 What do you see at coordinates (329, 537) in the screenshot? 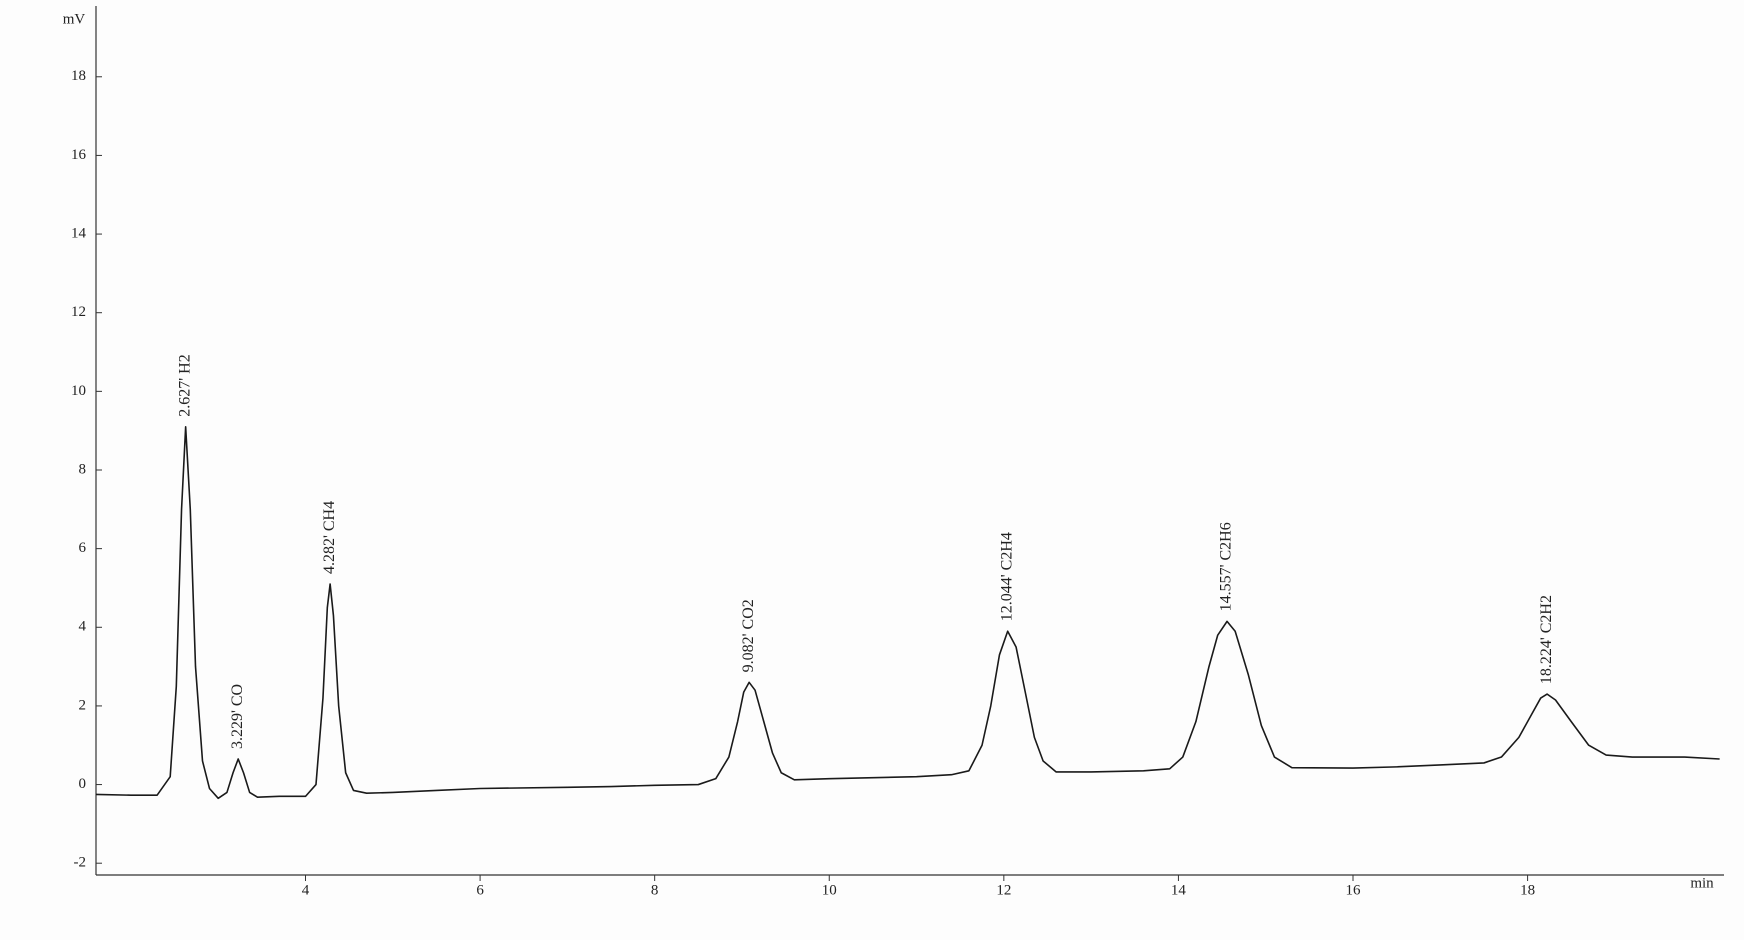
I see `peak-label: 4.282' CH4` at bounding box center [329, 537].